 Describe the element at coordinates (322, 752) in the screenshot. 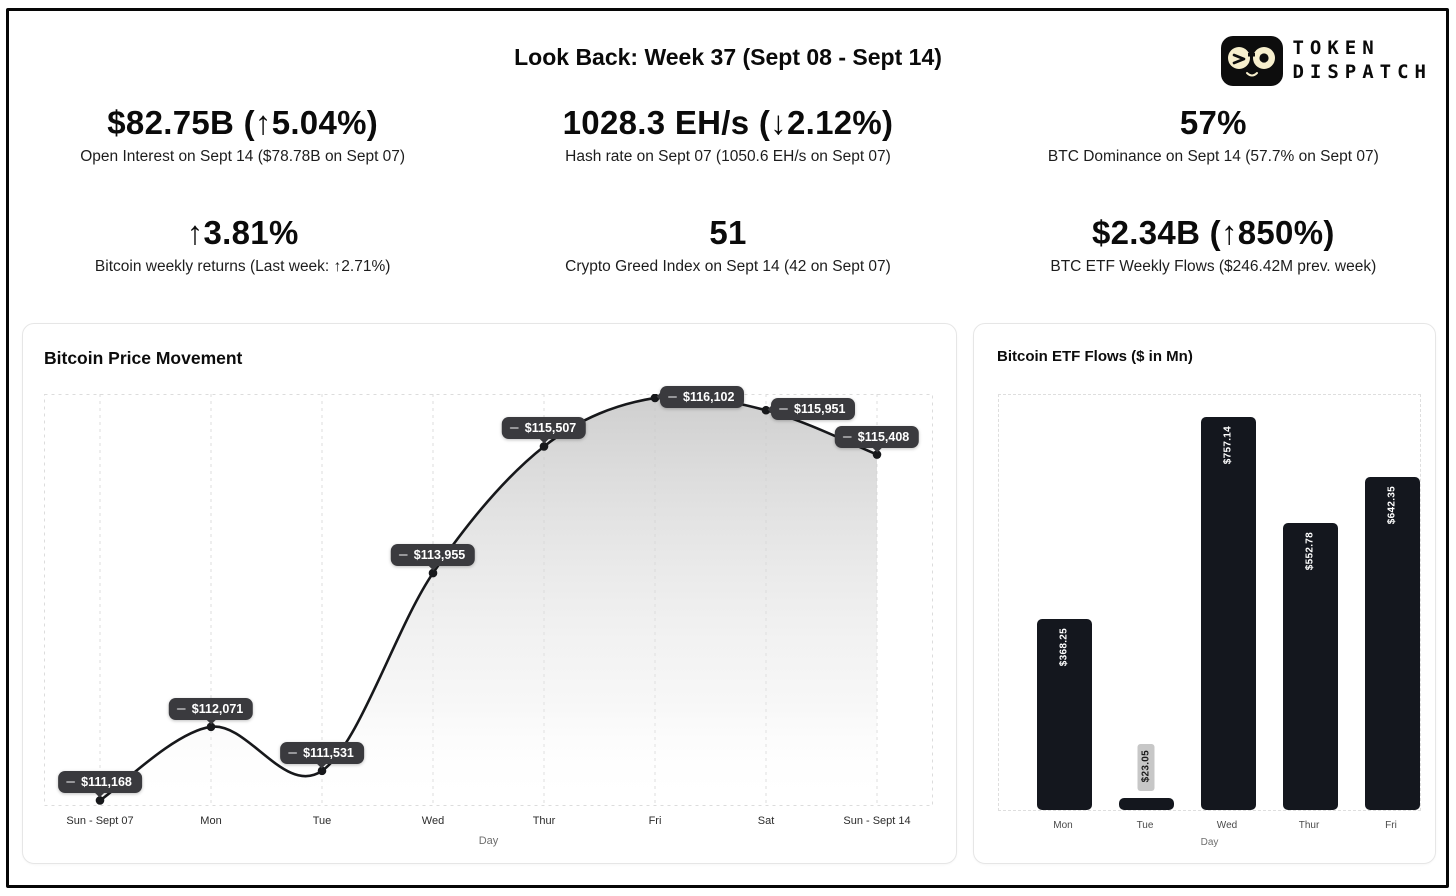

I see `price-point-label: $111,531` at that location.